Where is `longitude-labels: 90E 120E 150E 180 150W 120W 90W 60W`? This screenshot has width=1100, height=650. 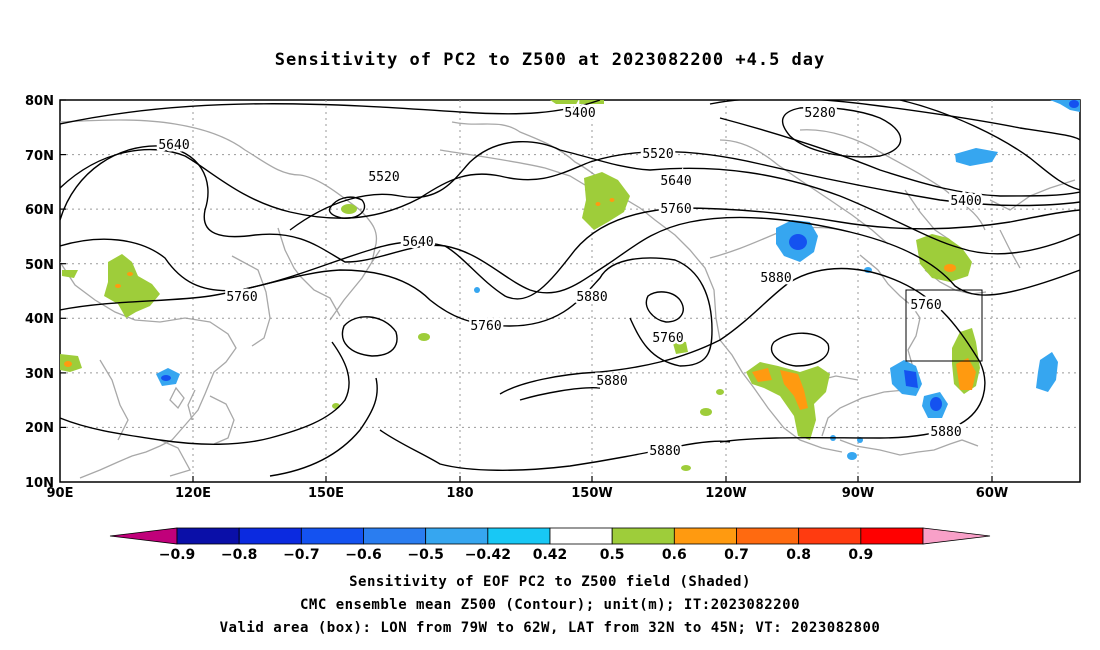
longitude-labels: 90E 120E 150E 180 150W 120W 90W 60W is located at coordinates (528, 493).